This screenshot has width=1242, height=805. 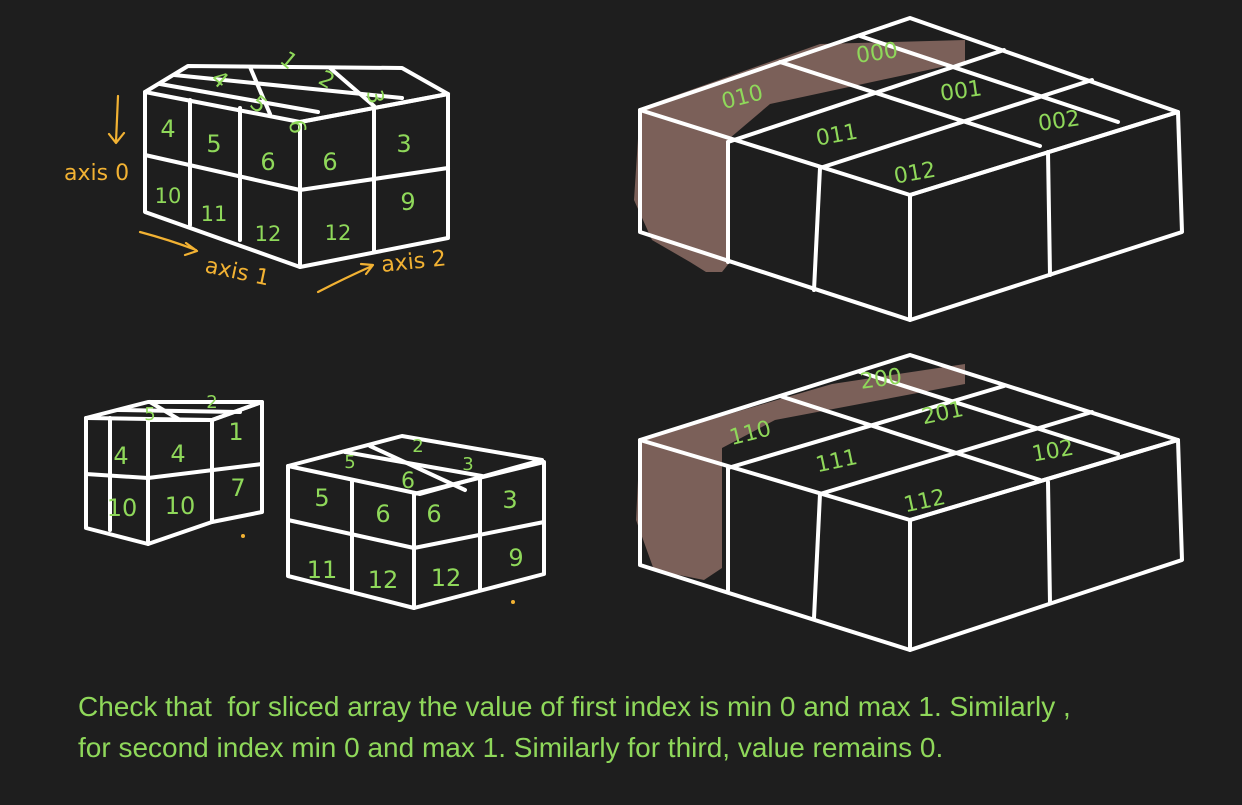 I want to click on front-cell: 9, so click(x=515, y=558).